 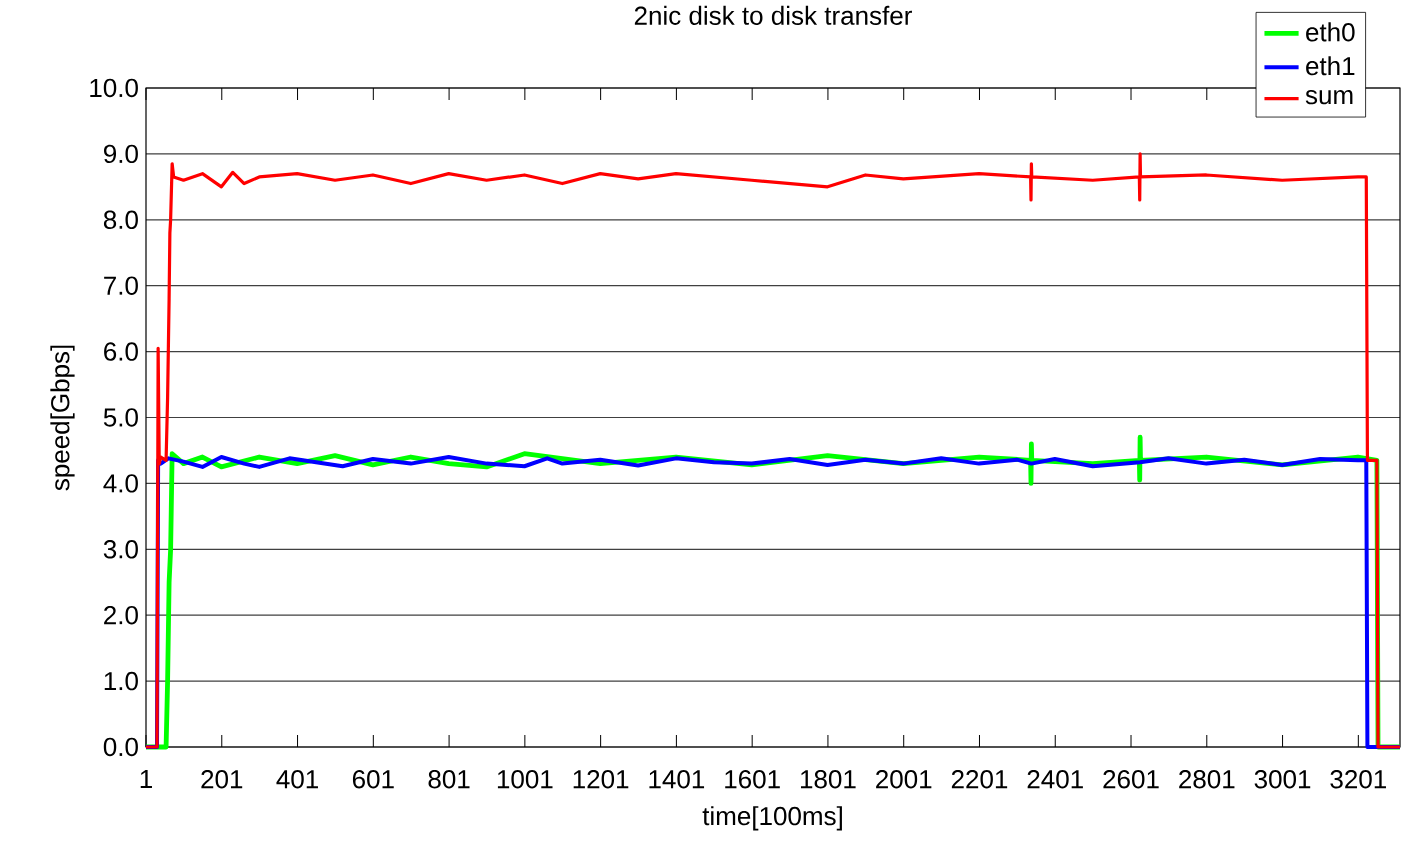 What do you see at coordinates (222, 779) in the screenshot?
I see `x-tick-label: 201` at bounding box center [222, 779].